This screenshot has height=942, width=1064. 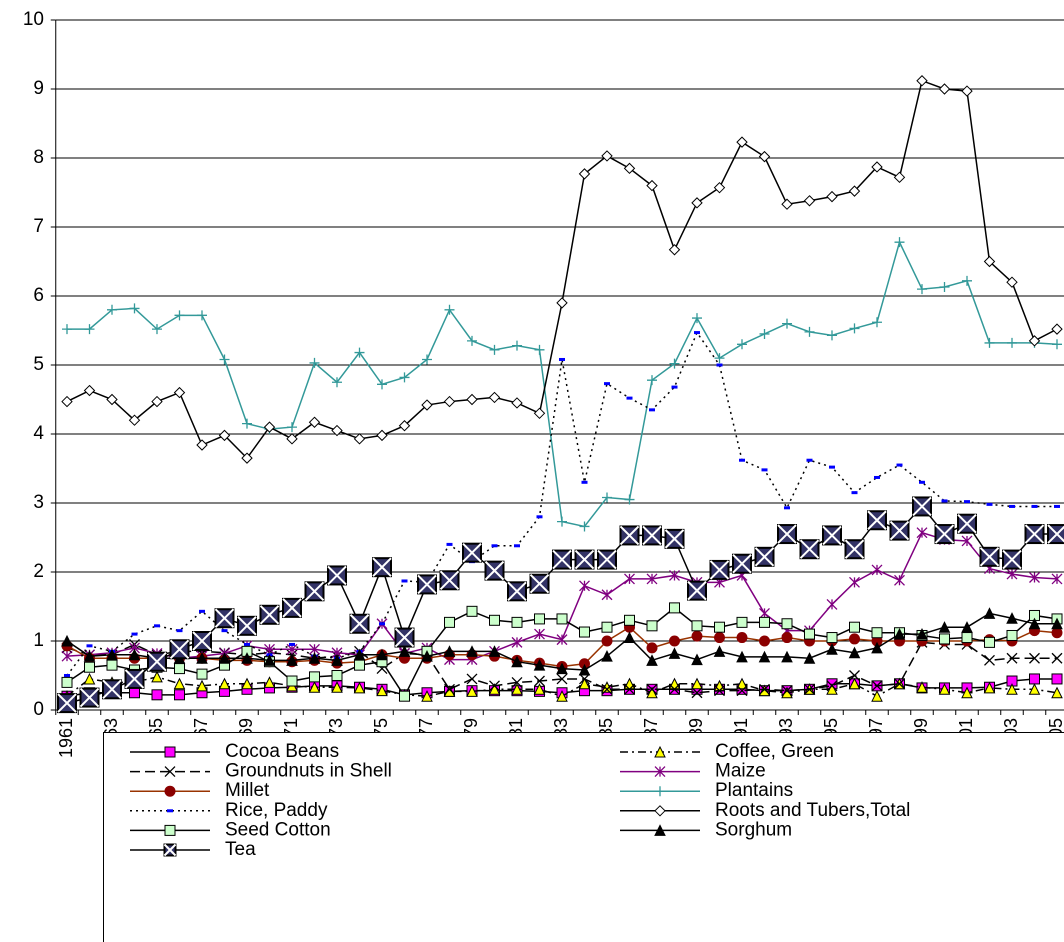 I want to click on legend-label: Sorghum, so click(x=753, y=829).